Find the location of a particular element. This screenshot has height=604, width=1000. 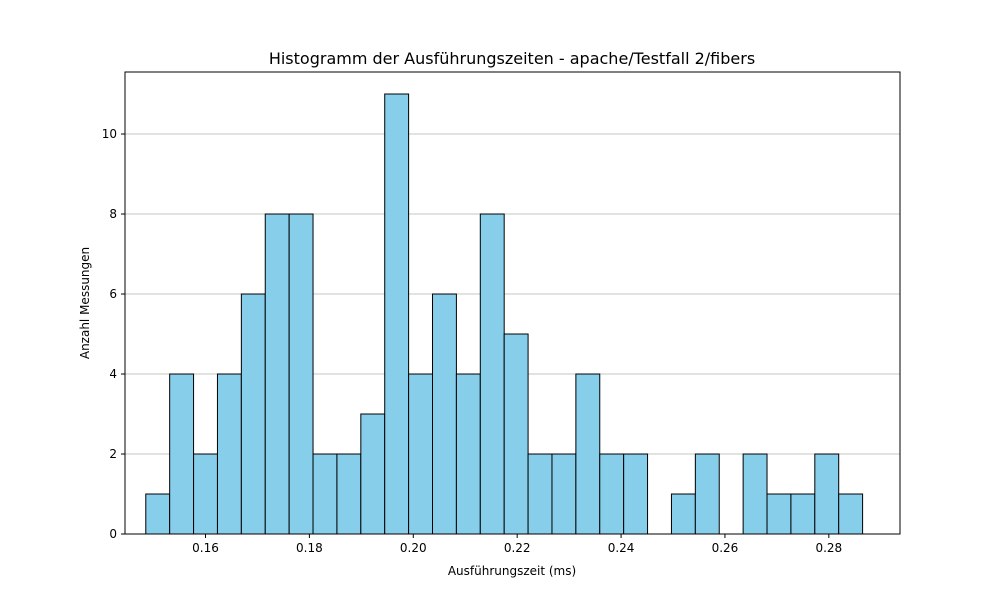

y-tick-label: 8 is located at coordinates (113, 214).